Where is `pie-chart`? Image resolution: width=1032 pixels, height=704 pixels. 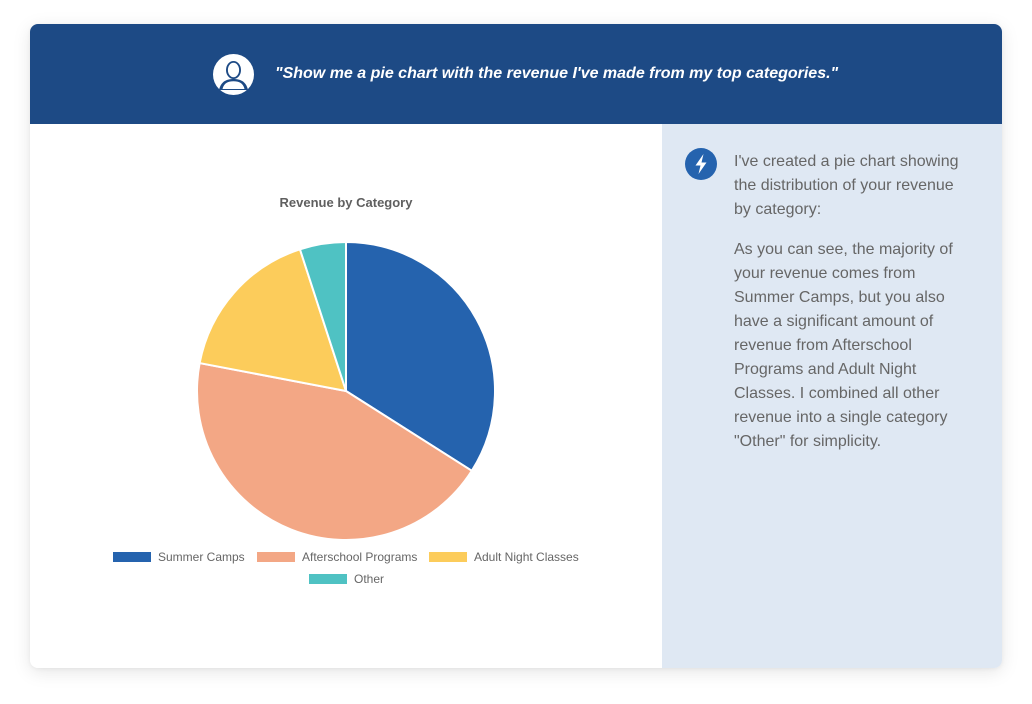
pie-chart is located at coordinates (346, 391).